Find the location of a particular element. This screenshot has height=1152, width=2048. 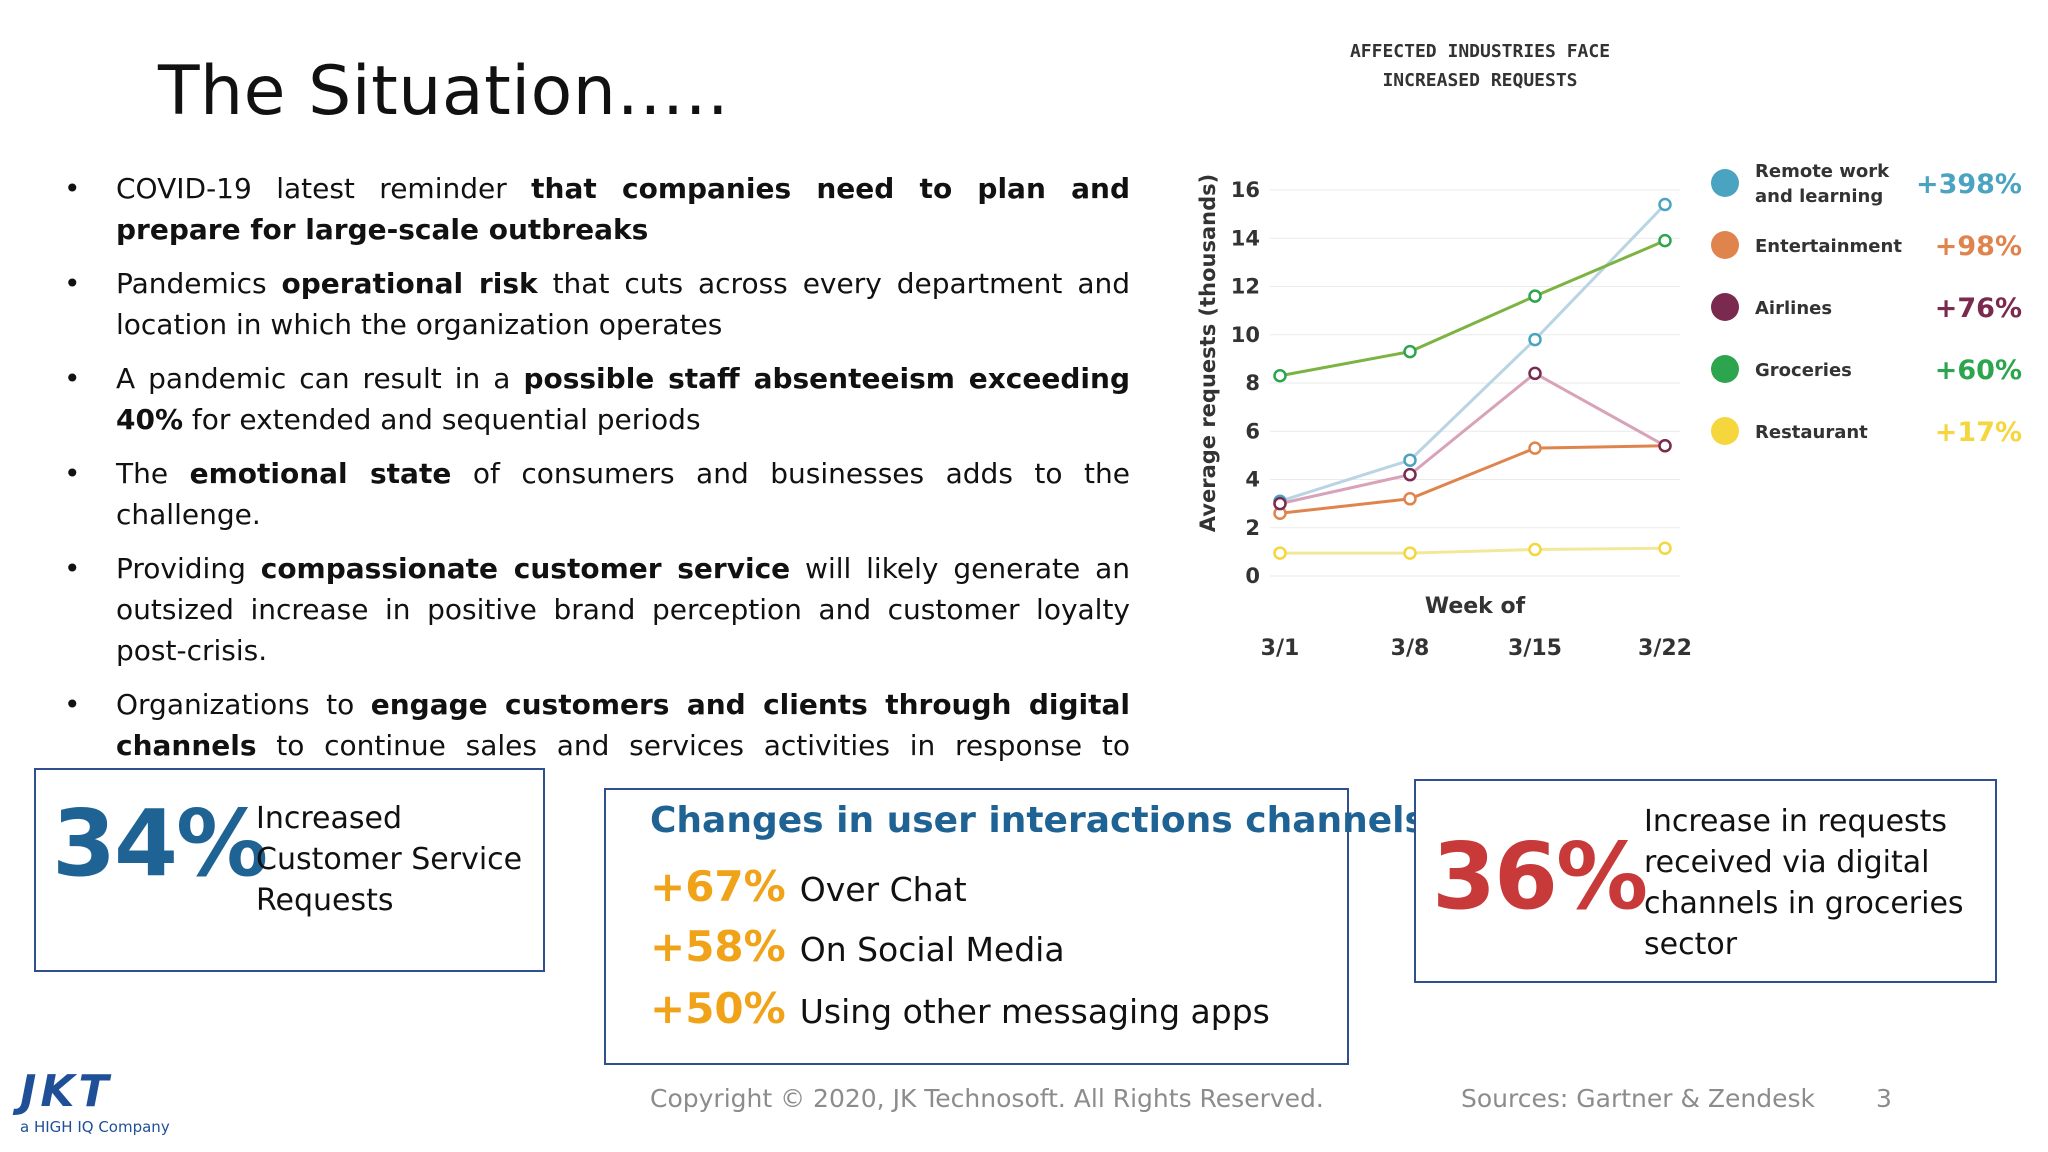

channel-item: +50% Using other messaging apps is located at coordinates (960, 1008).